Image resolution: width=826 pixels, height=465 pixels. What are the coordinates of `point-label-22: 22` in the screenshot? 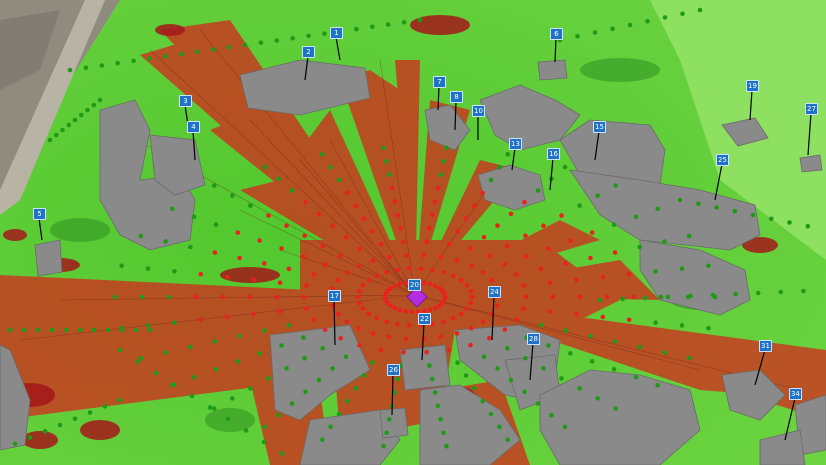 It's located at (424, 319).